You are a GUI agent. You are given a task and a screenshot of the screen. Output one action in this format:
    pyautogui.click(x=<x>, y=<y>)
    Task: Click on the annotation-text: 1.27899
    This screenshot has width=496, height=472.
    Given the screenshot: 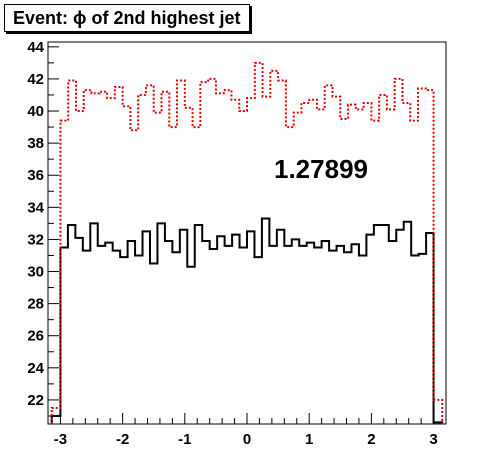 What is the action you would take?
    pyautogui.click(x=321, y=169)
    